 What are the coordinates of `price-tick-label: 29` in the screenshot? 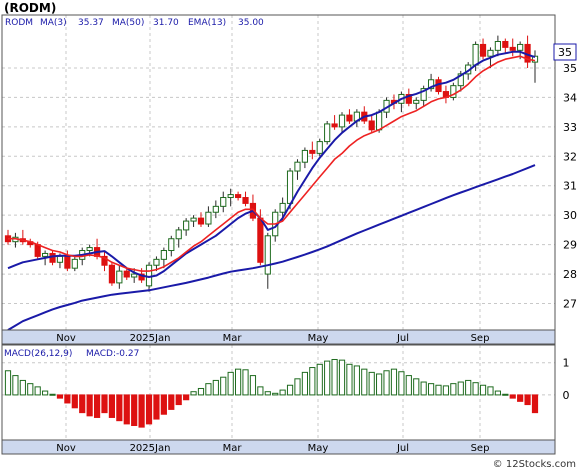 It's located at (570, 245).